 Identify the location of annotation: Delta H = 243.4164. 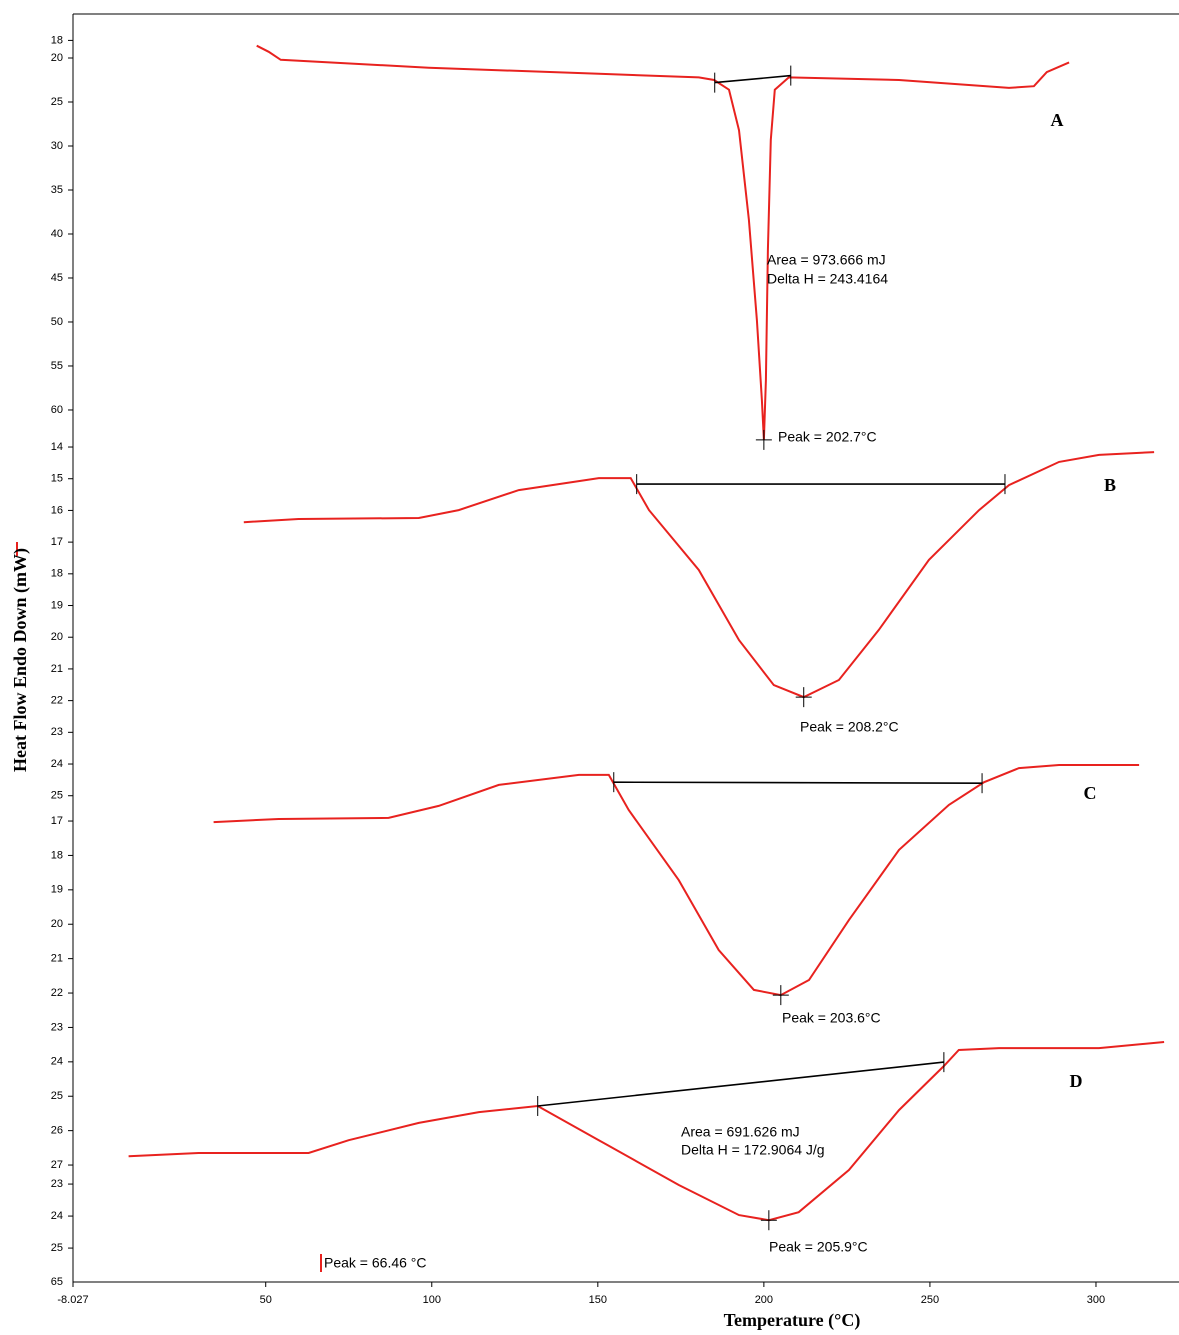
(827, 279).